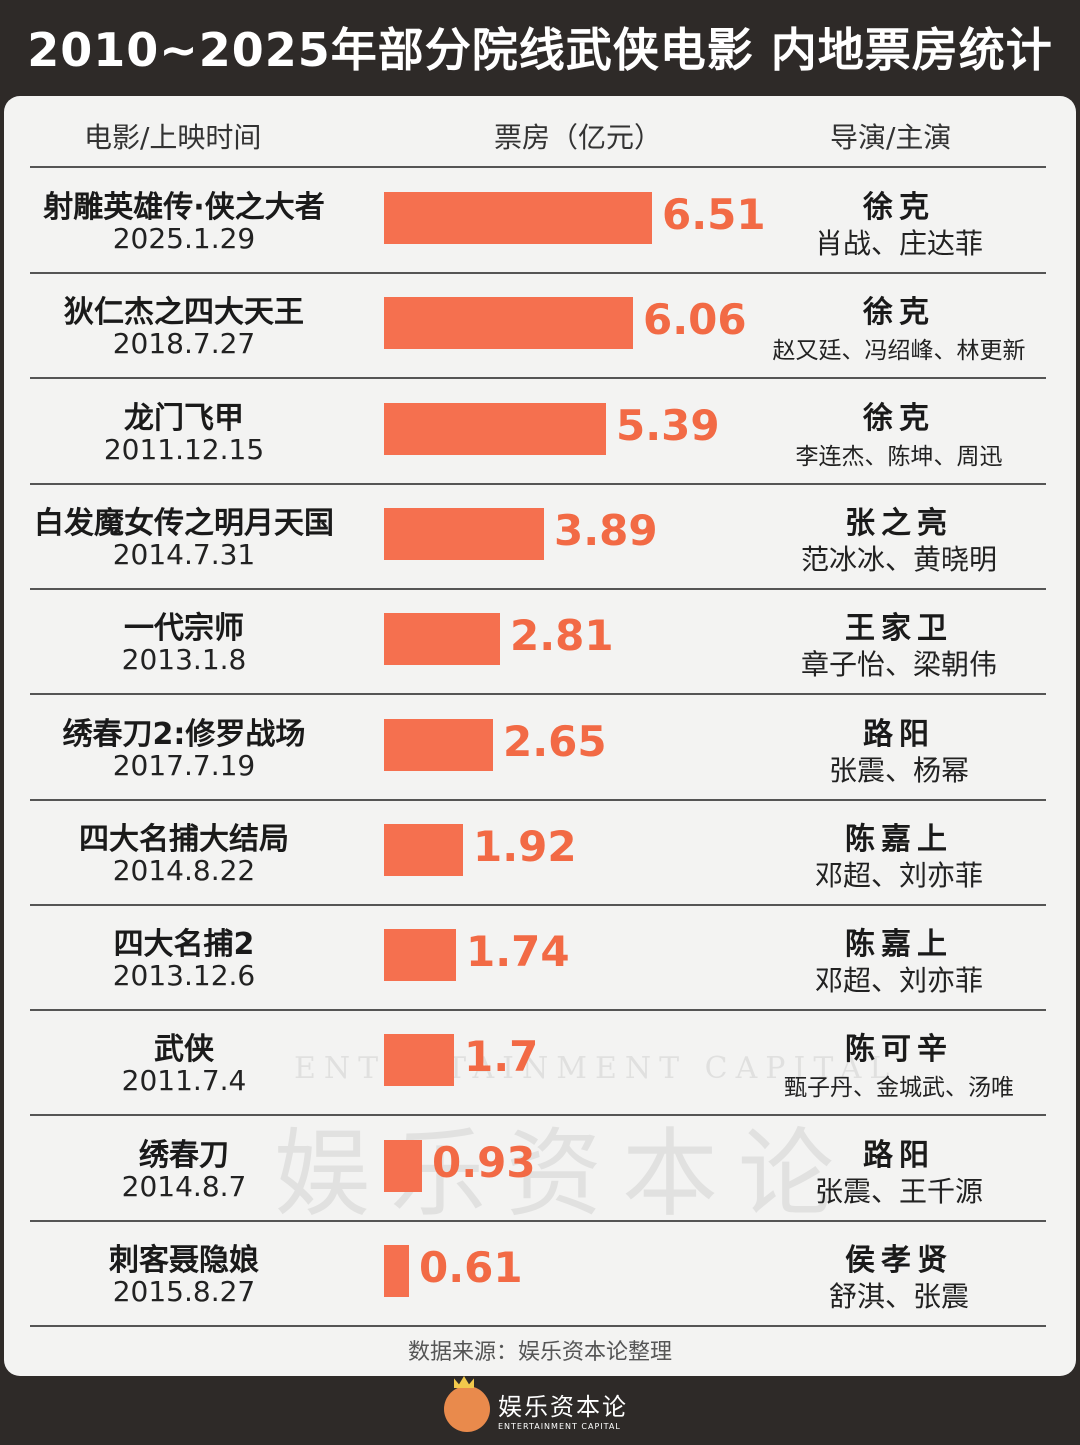  Describe the element at coordinates (184, 765) in the screenshot. I see `release-date: 2017.7.19` at that location.